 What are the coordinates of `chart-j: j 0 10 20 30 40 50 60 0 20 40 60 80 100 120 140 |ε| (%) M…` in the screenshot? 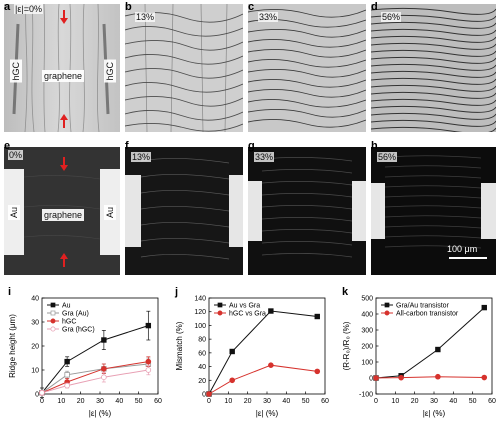 It's located at (251, 352).